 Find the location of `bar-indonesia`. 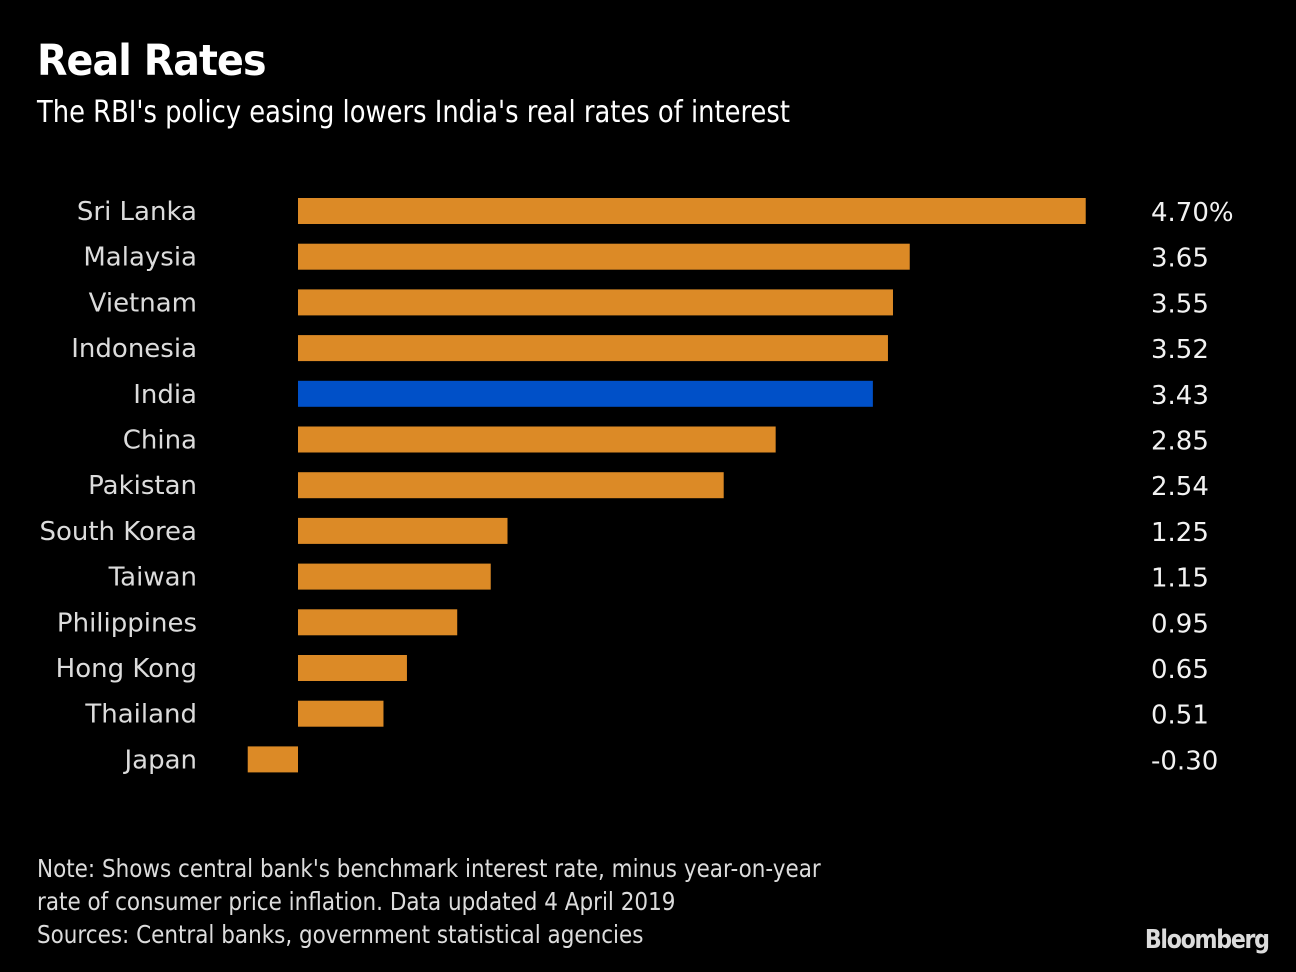

bar-indonesia is located at coordinates (593, 348).